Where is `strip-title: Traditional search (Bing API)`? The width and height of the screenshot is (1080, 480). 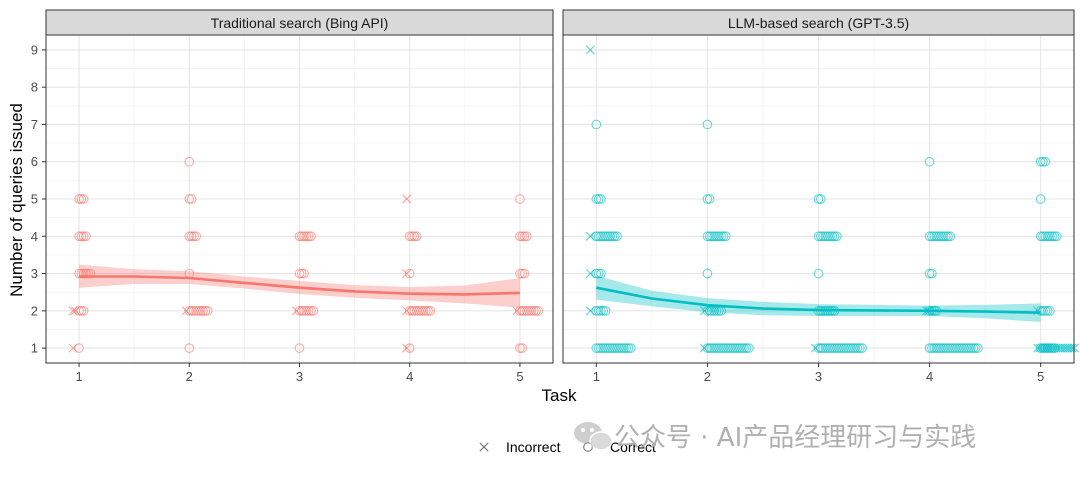
strip-title: Traditional search (Bing API) is located at coordinates (300, 23).